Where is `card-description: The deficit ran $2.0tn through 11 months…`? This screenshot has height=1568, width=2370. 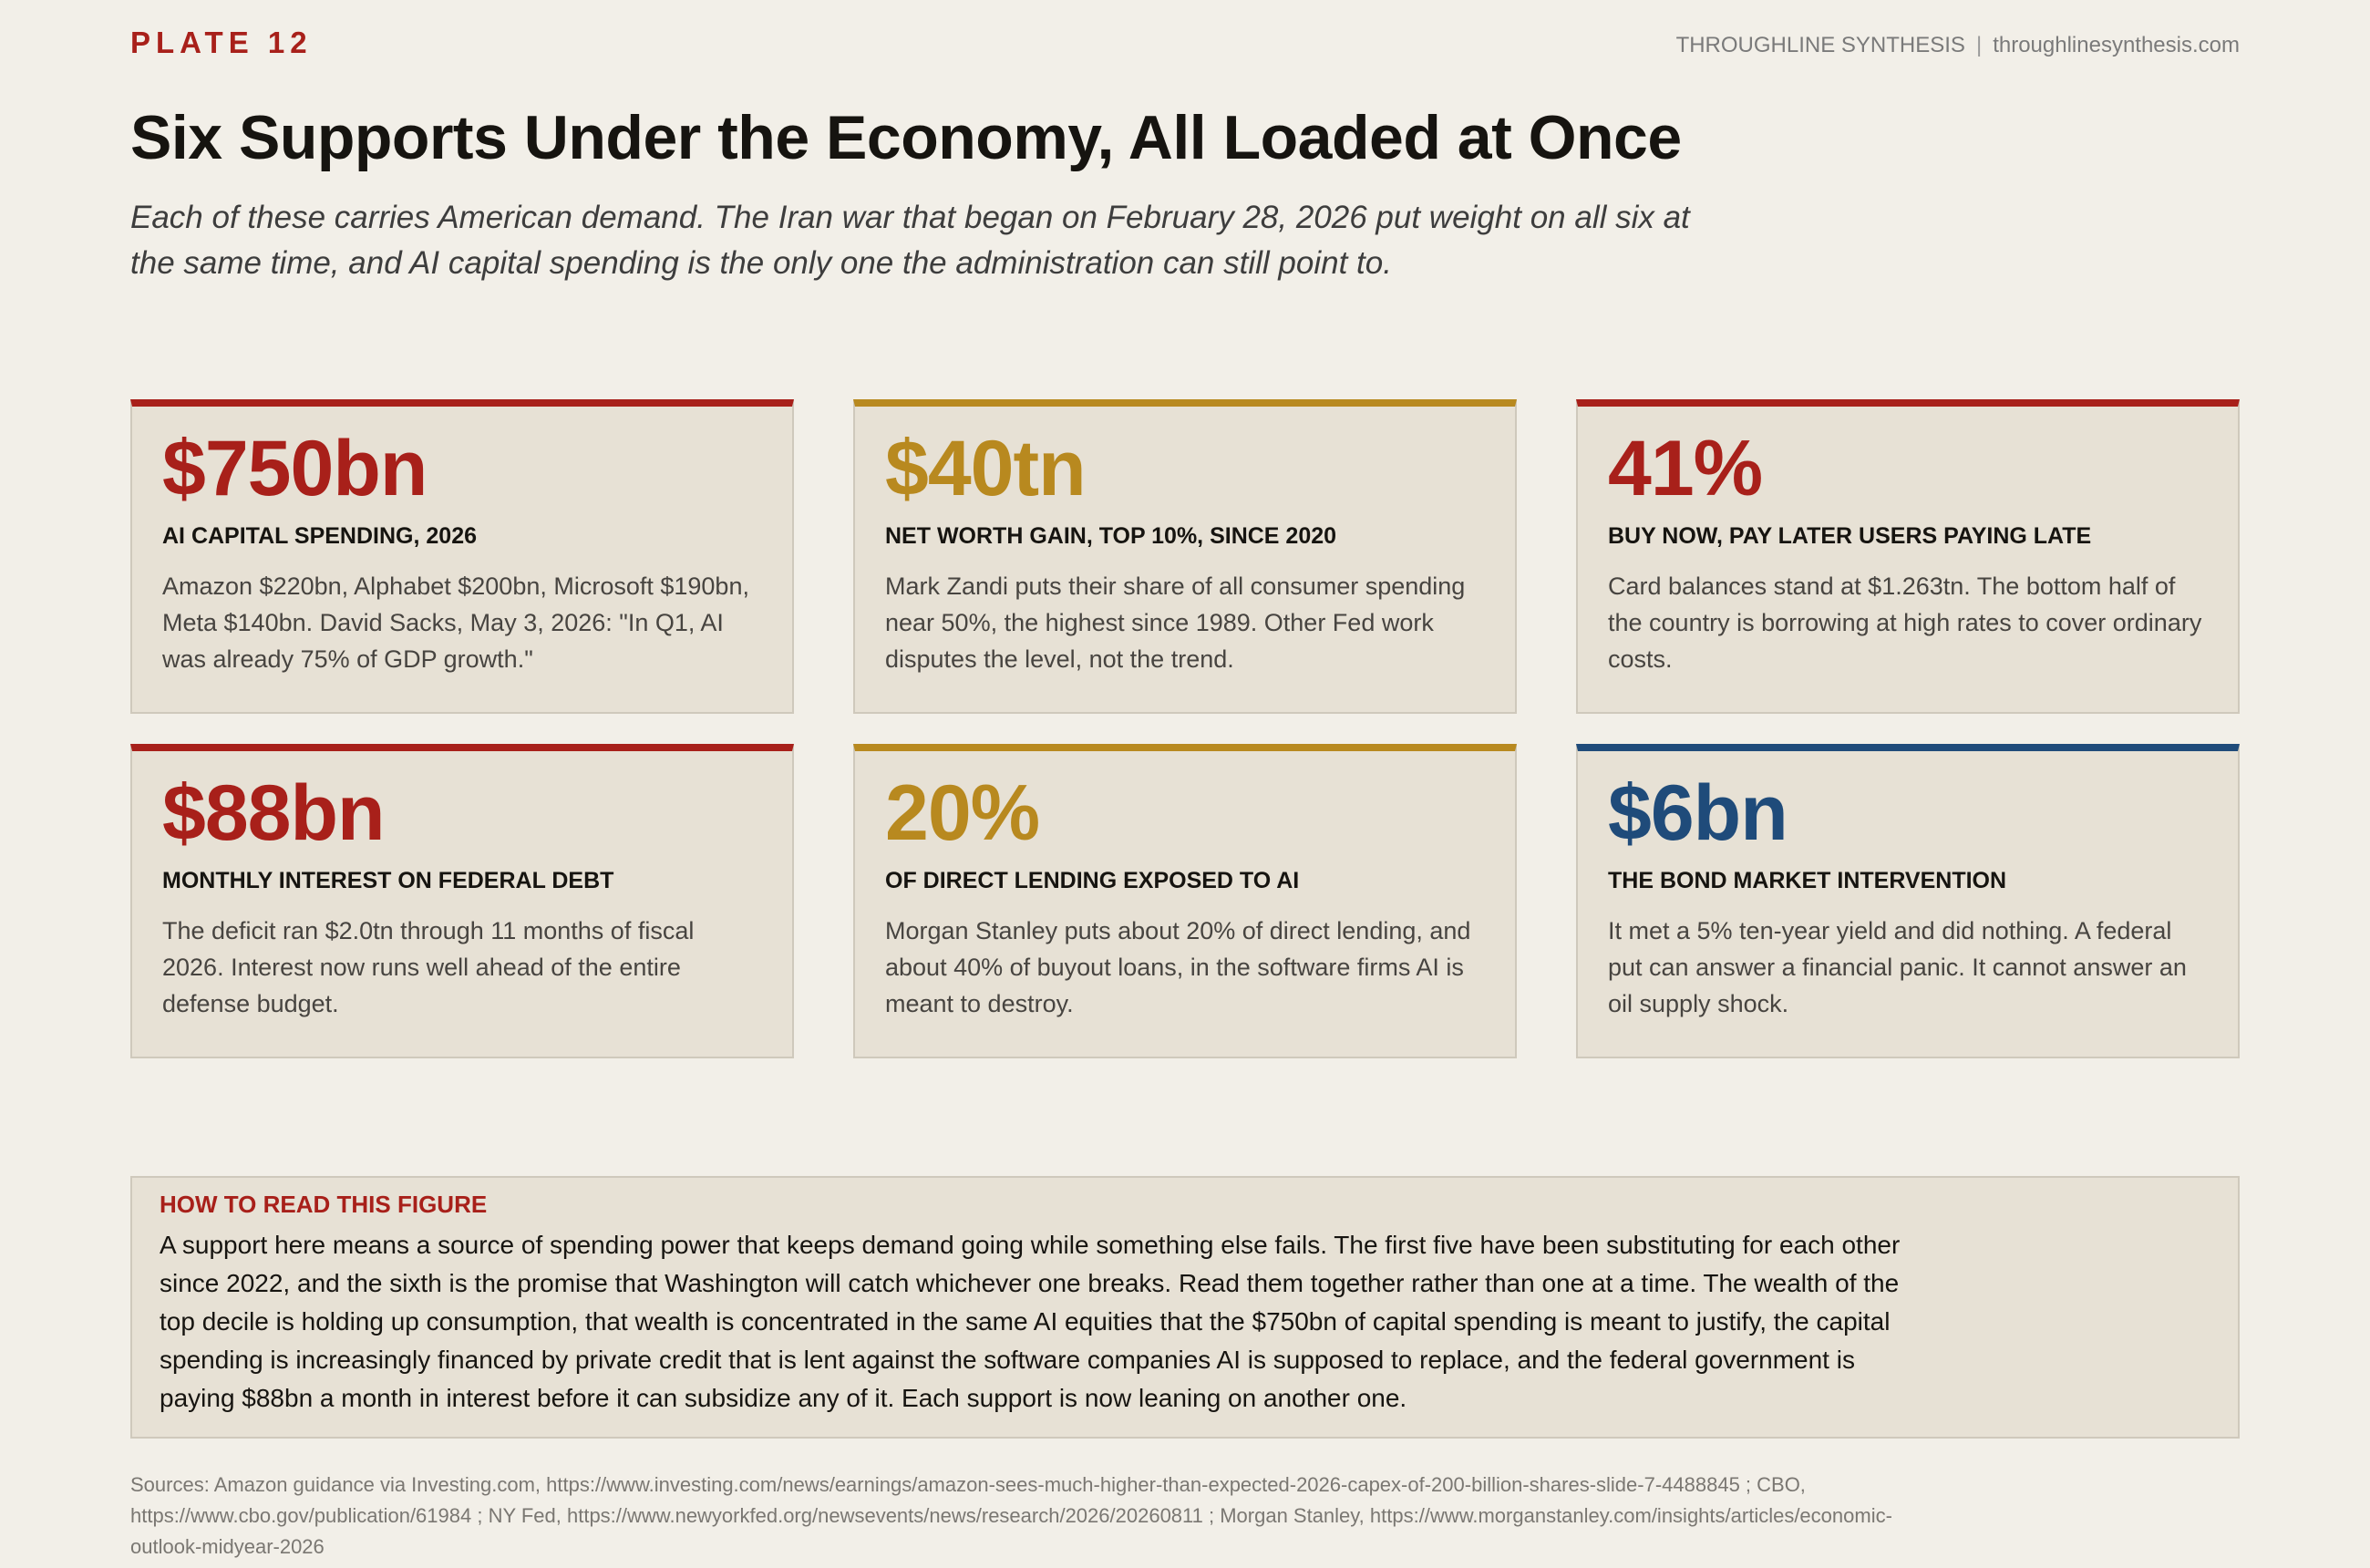 card-description: The deficit ran $2.0tn through 11 months… is located at coordinates (428, 967).